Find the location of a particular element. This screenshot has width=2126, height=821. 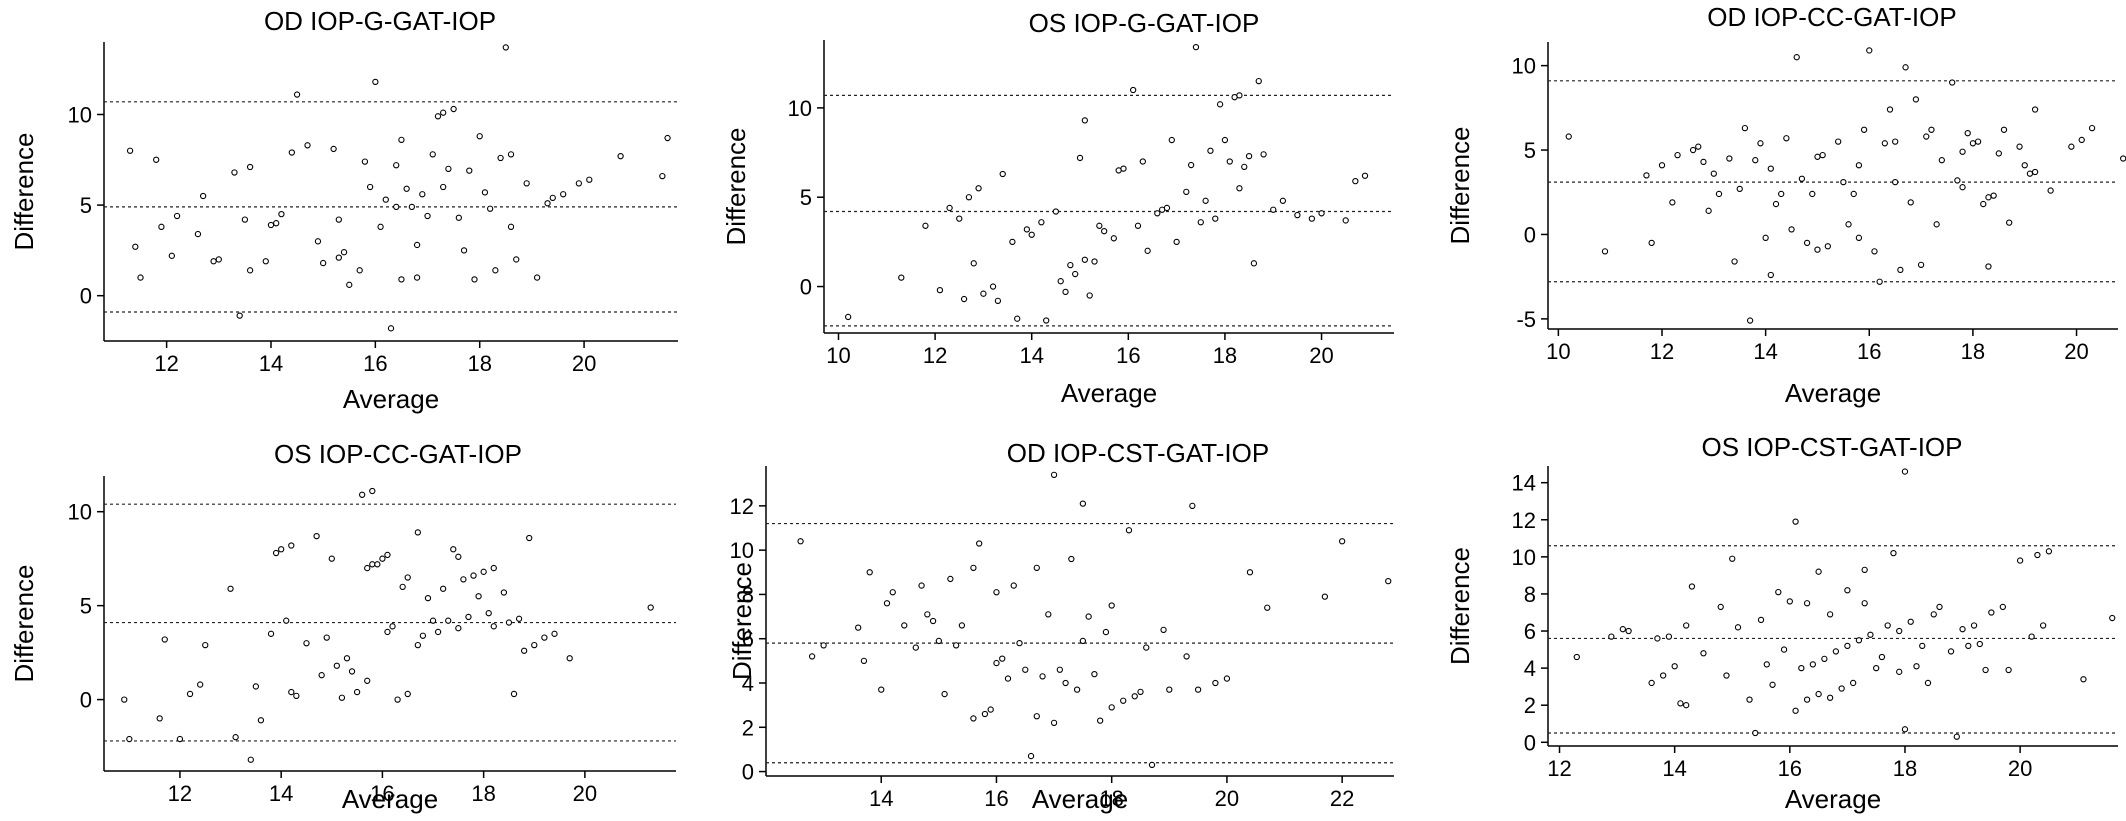

x-tick-label: 16 is located at coordinates (375, 363).